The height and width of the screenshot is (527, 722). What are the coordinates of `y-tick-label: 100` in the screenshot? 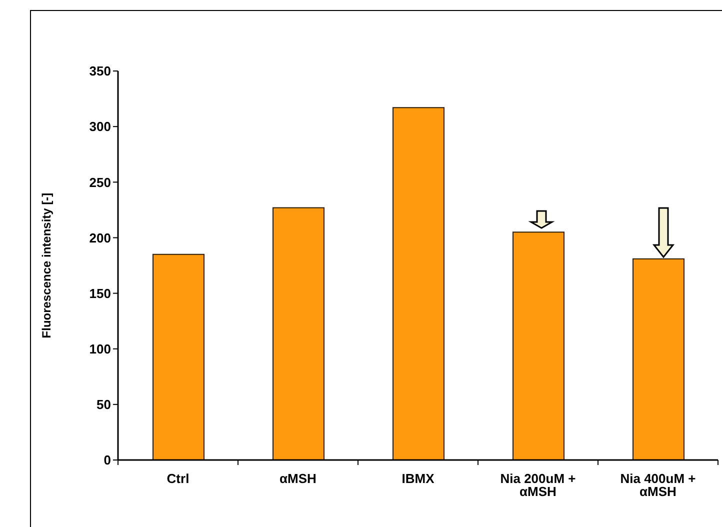 It's located at (100, 348).